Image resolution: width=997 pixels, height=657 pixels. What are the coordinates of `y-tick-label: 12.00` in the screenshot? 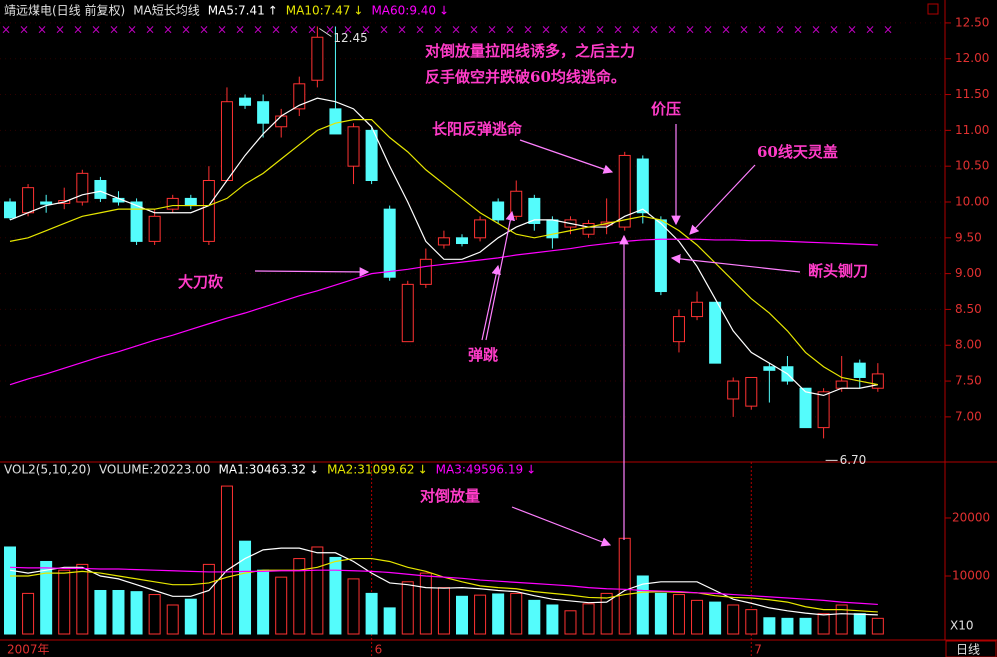 It's located at (972, 58).